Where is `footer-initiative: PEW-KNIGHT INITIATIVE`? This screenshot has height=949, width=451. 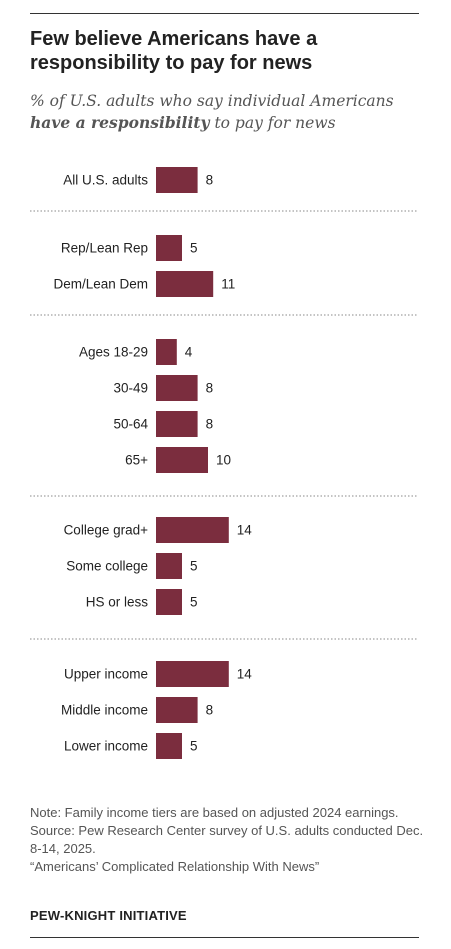 footer-initiative: PEW-KNIGHT INITIATIVE is located at coordinates (108, 915).